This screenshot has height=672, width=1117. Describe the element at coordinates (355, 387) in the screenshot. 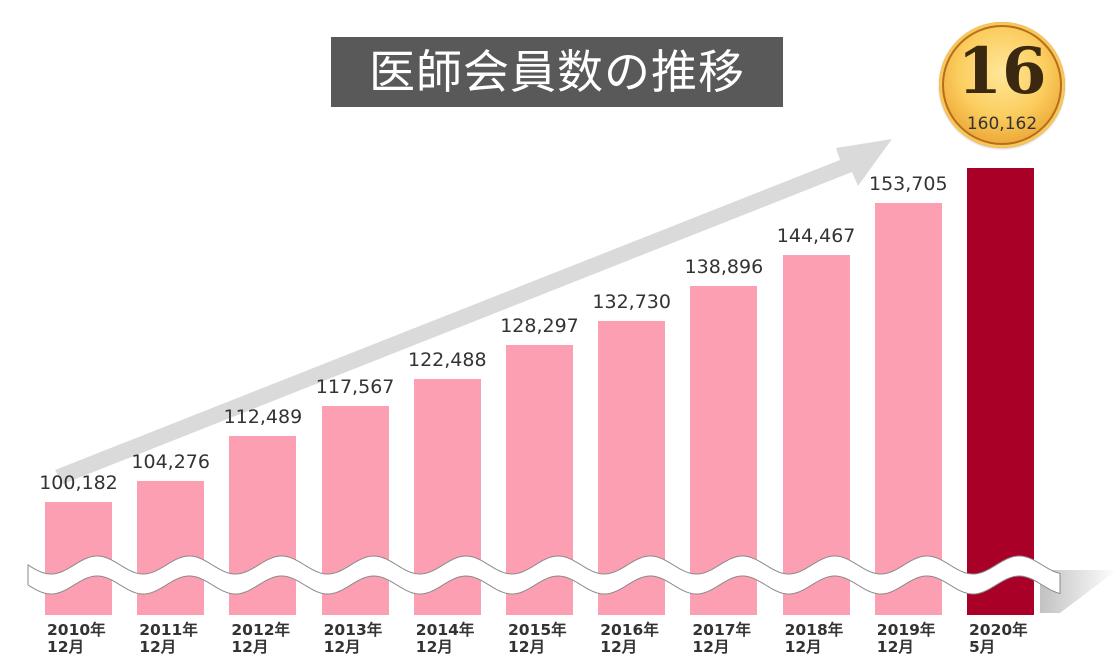

I see `bar-value-label: 117,567` at that location.